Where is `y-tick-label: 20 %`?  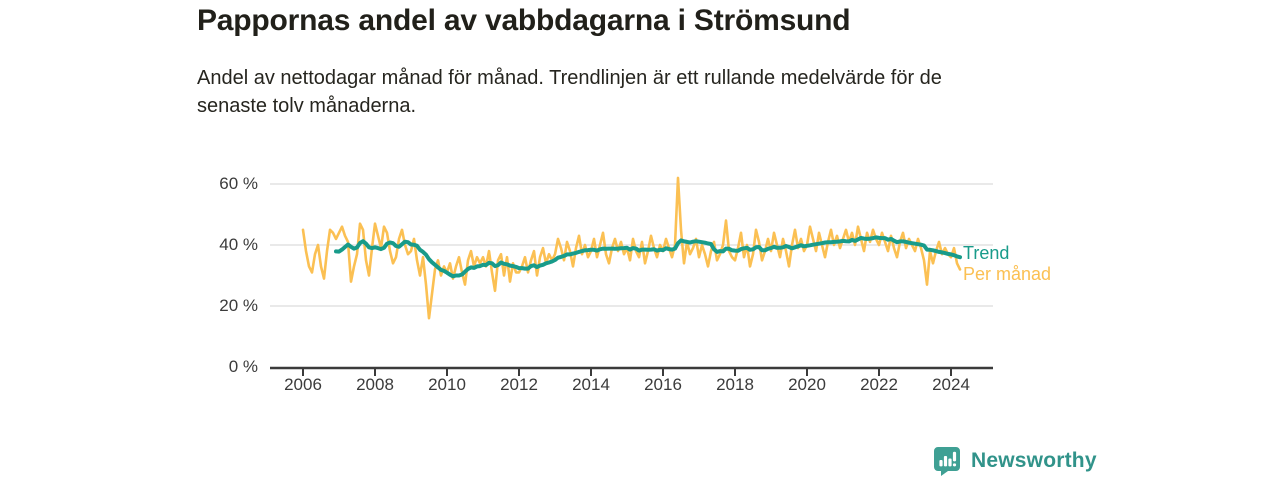
y-tick-label: 20 % is located at coordinates (238, 305).